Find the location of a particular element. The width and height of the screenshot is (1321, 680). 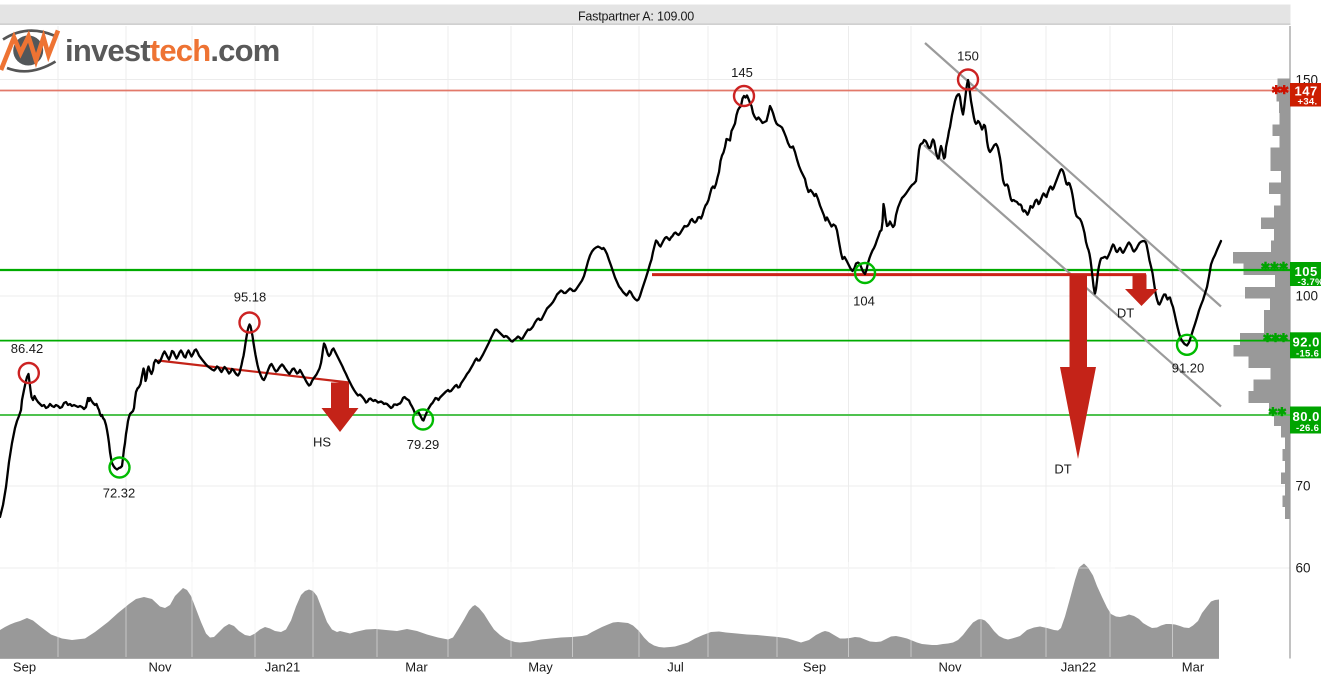

svg-text: 145 is located at coordinates (742, 72).